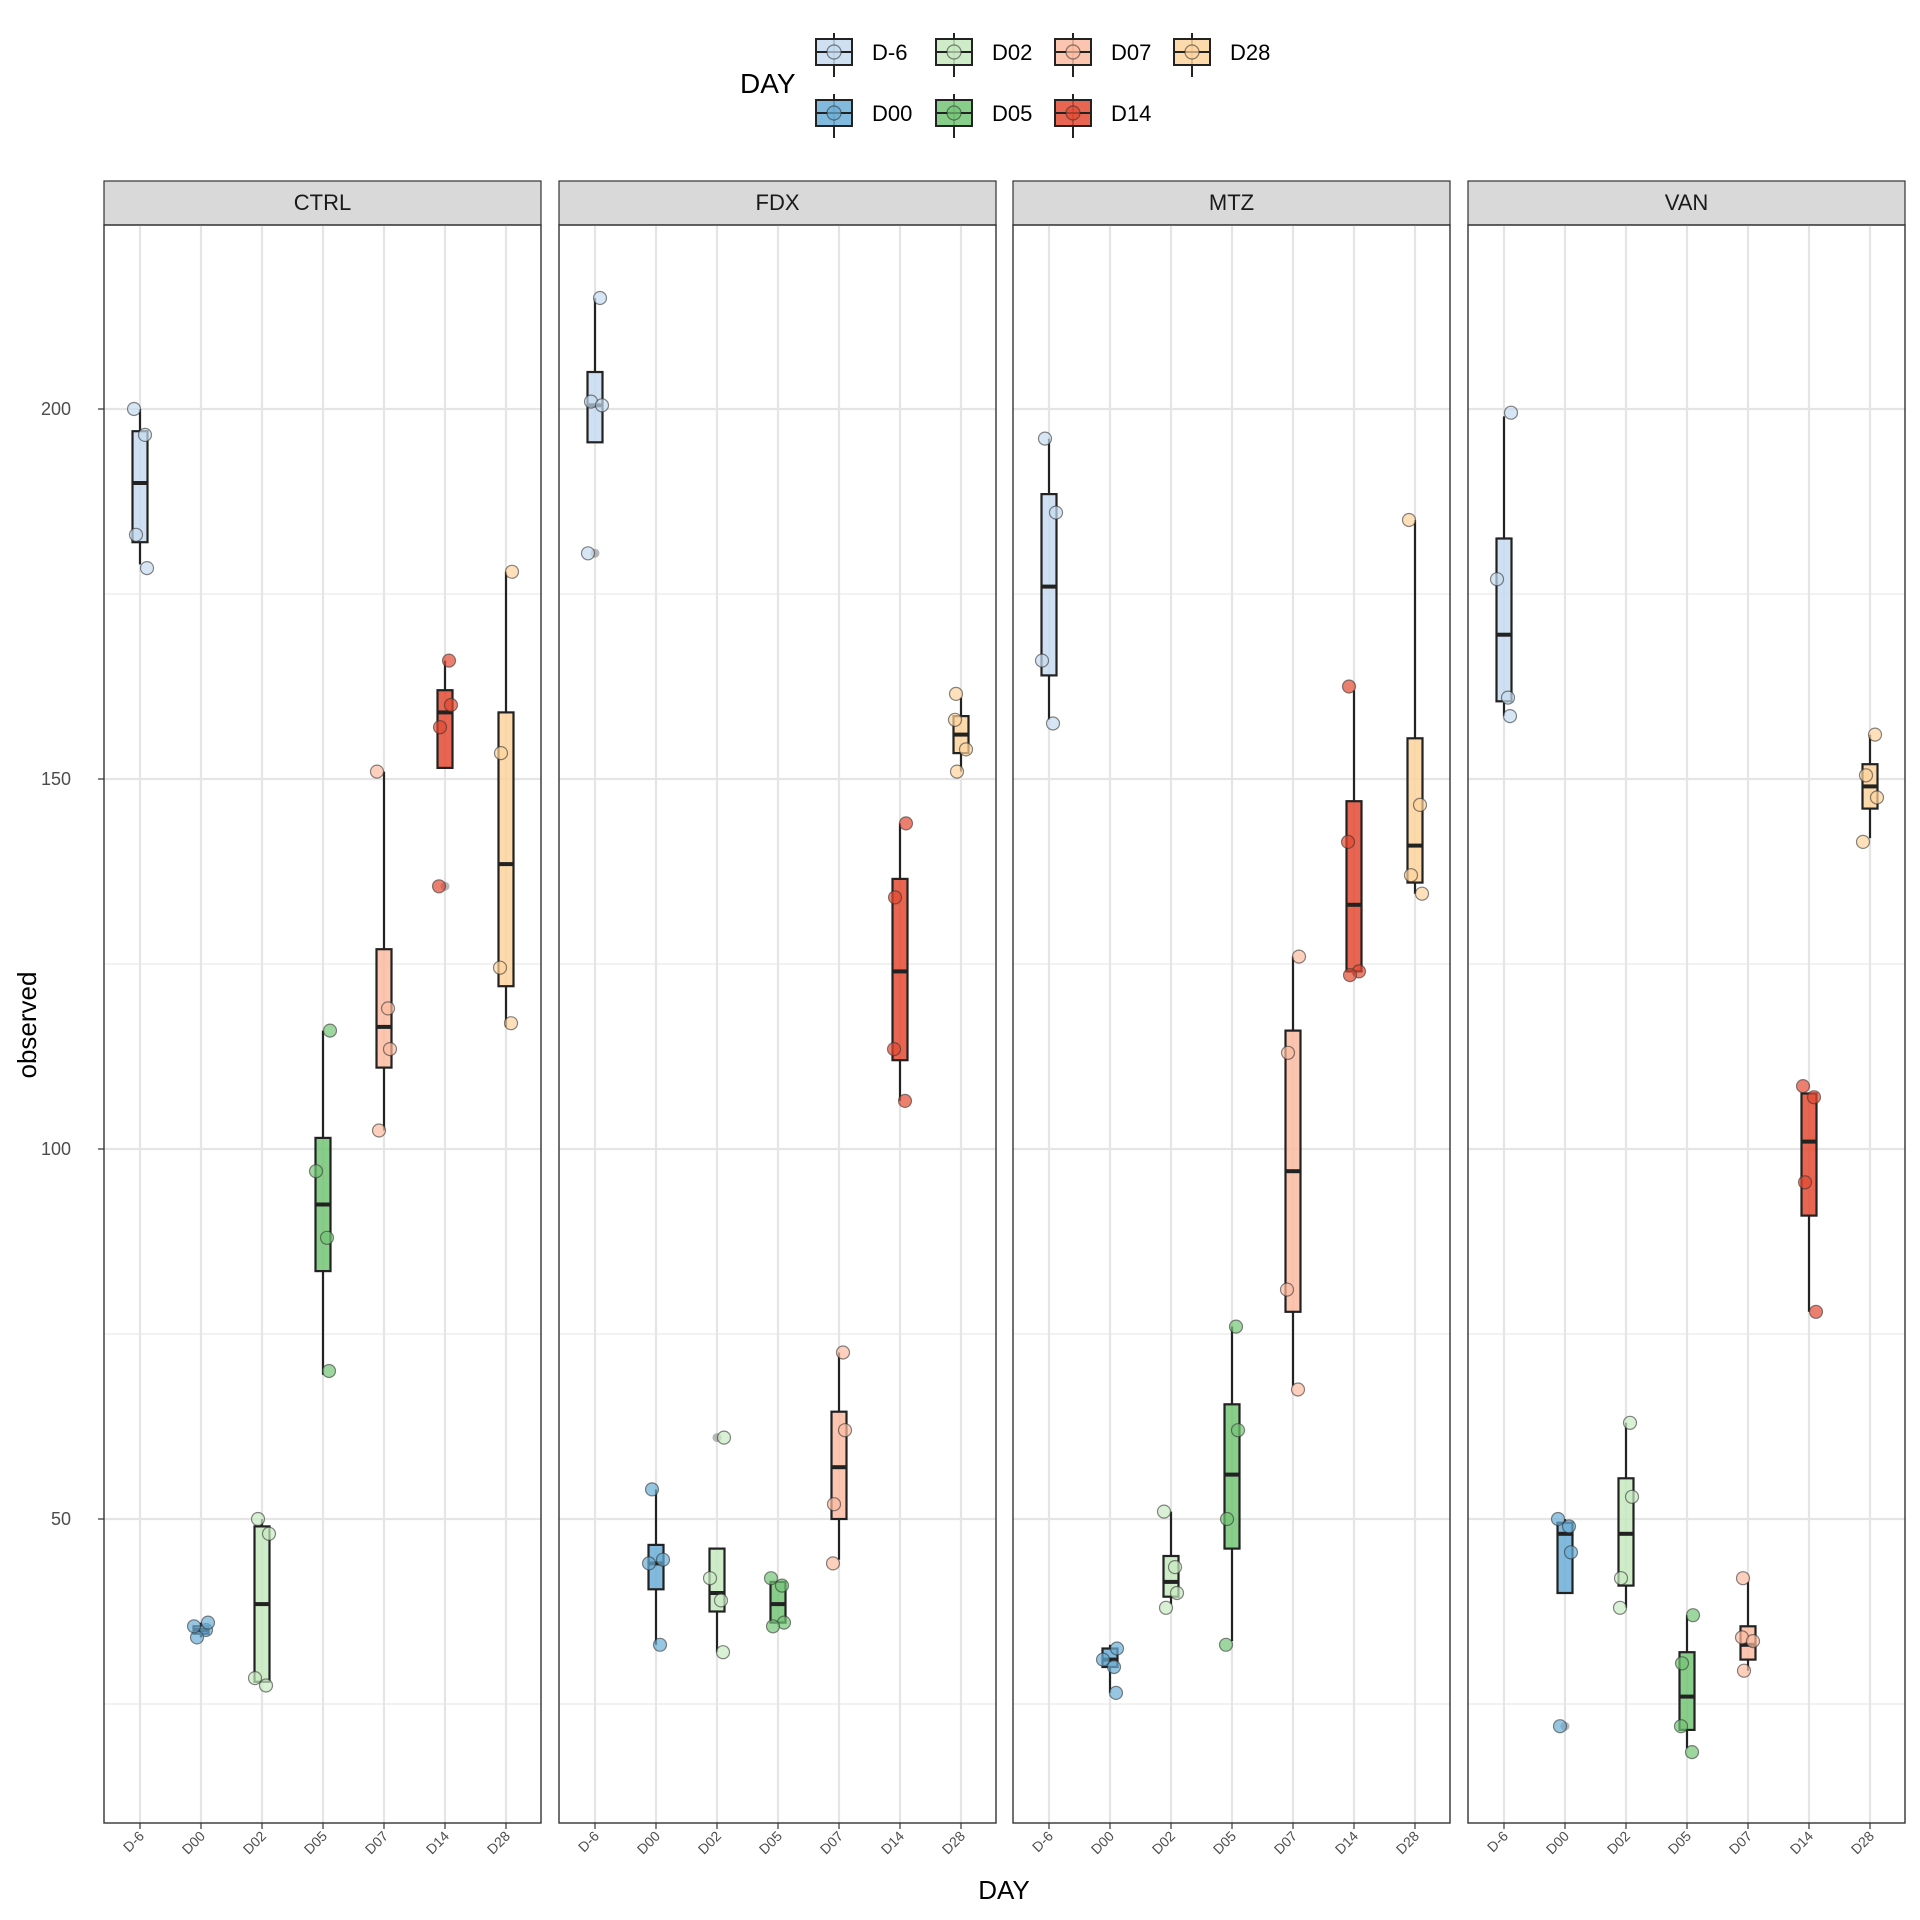 The height and width of the screenshot is (1920, 1920). Describe the element at coordinates (56, 409) in the screenshot. I see `y-tick-label: 200` at that location.